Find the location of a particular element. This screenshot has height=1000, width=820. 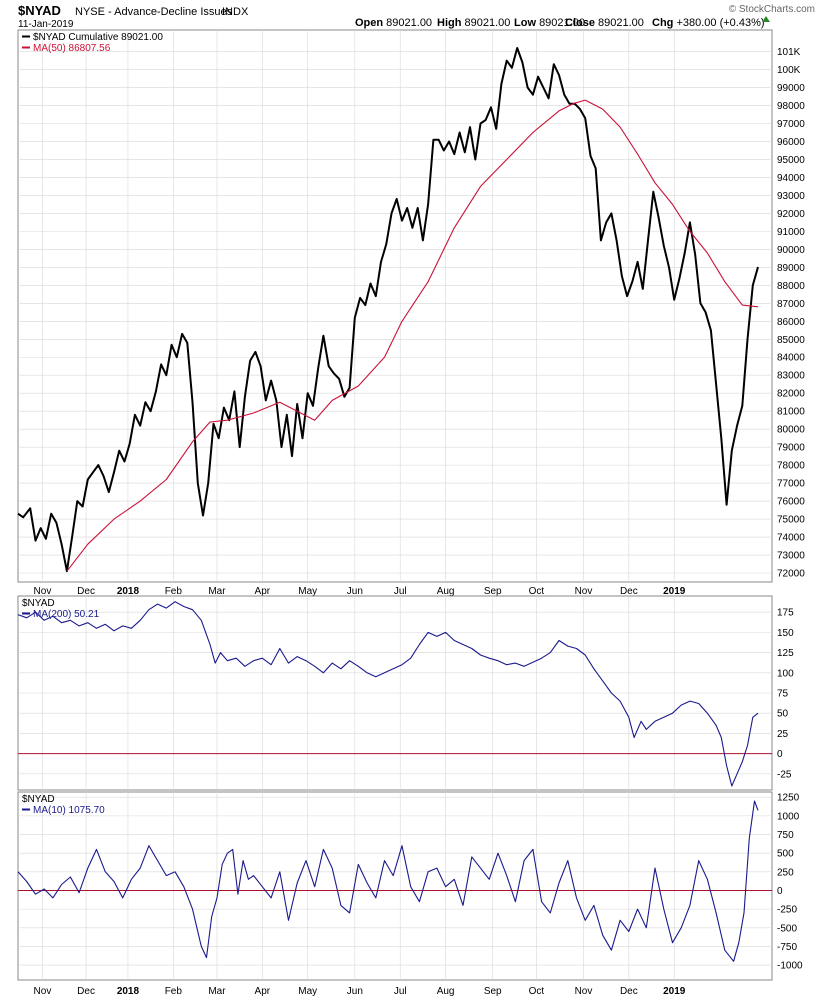

y-tick-label: 98000 is located at coordinates (791, 106).